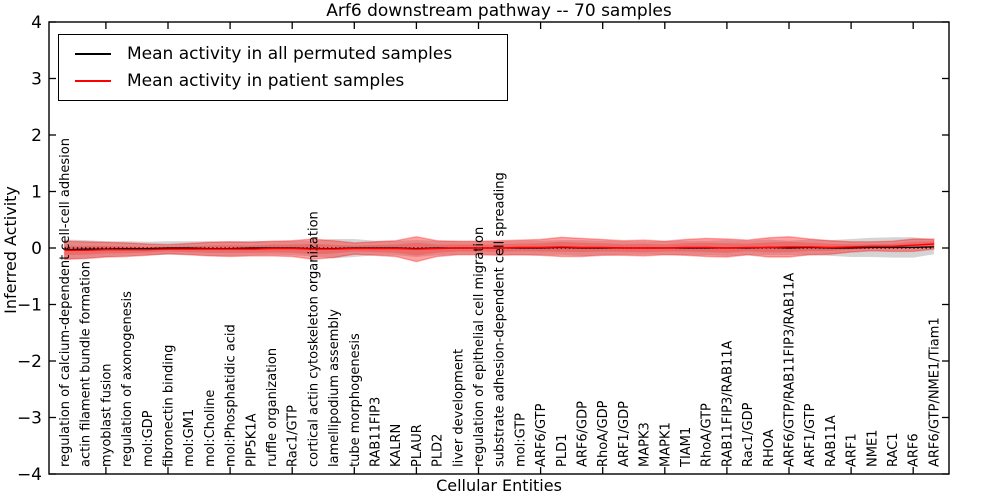 The image size is (1000, 500). I want to click on y-tick-label: 2, so click(36, 136).